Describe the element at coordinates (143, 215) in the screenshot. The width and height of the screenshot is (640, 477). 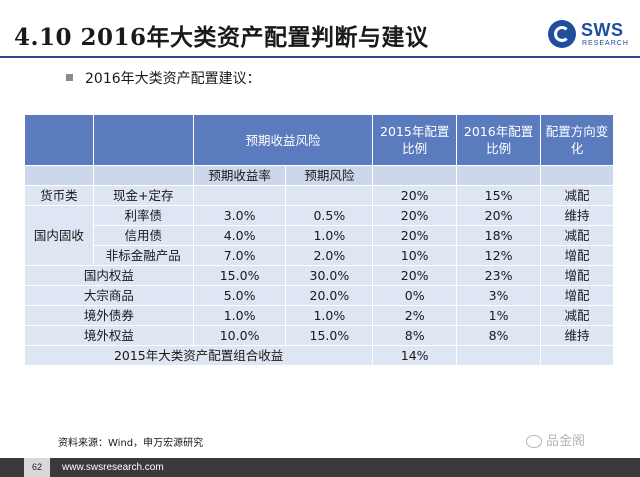
I see `row-item: 利率债` at that location.